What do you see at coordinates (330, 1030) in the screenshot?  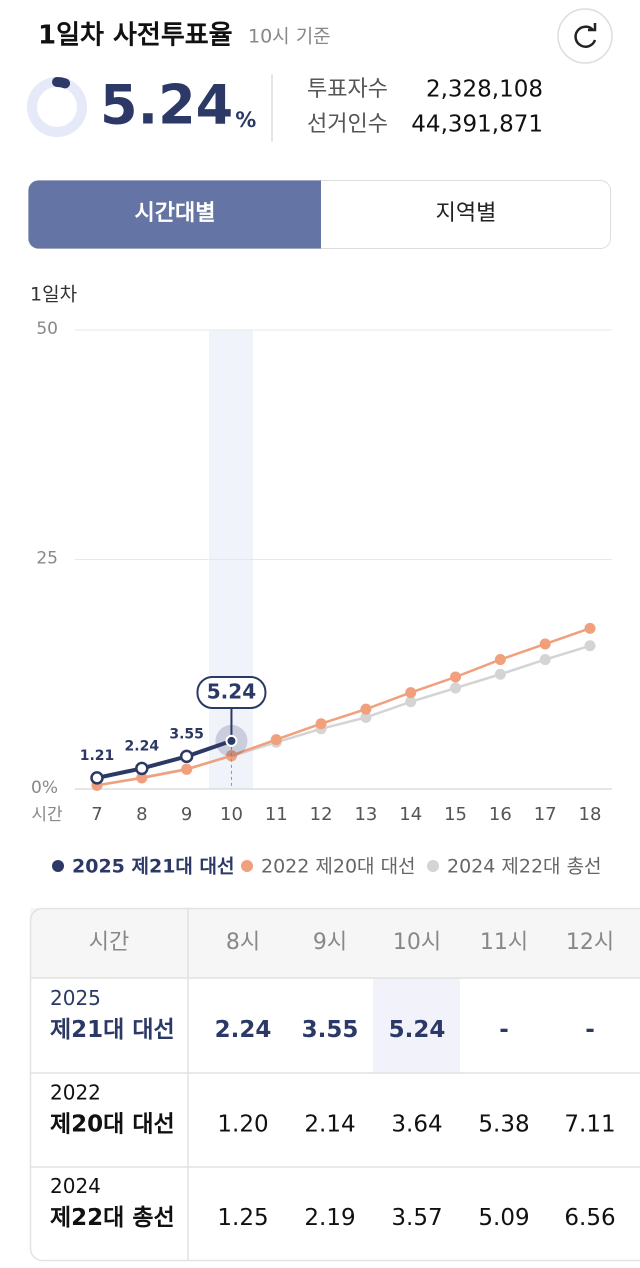 I see `table-cell: 3.55` at bounding box center [330, 1030].